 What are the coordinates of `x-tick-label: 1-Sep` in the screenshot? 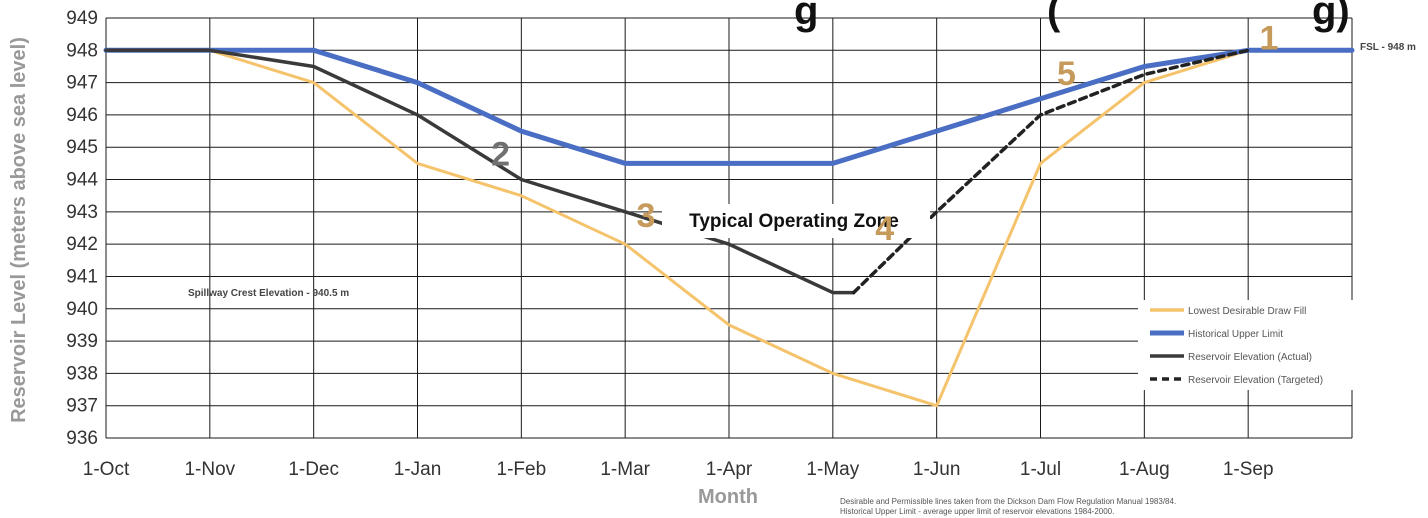 It's located at (1248, 469).